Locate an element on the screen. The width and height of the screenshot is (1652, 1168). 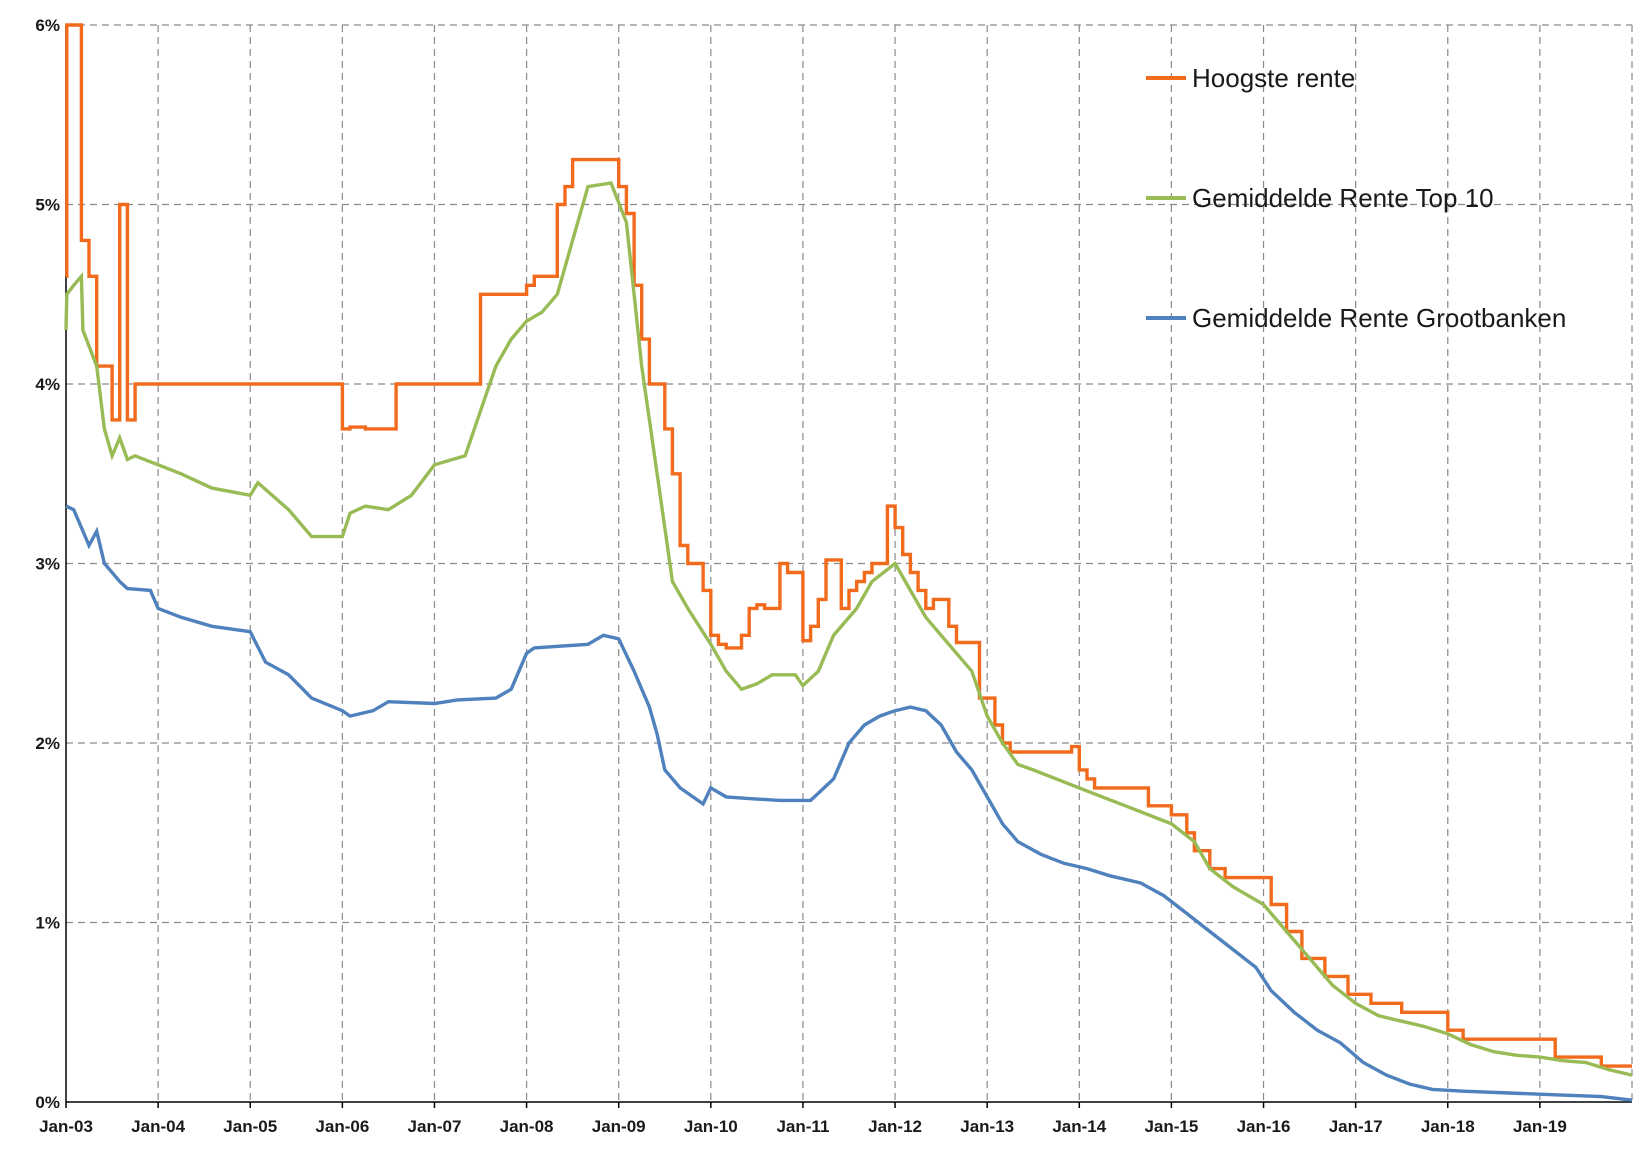
x-tick-label: Jan-15 is located at coordinates (1171, 1126).